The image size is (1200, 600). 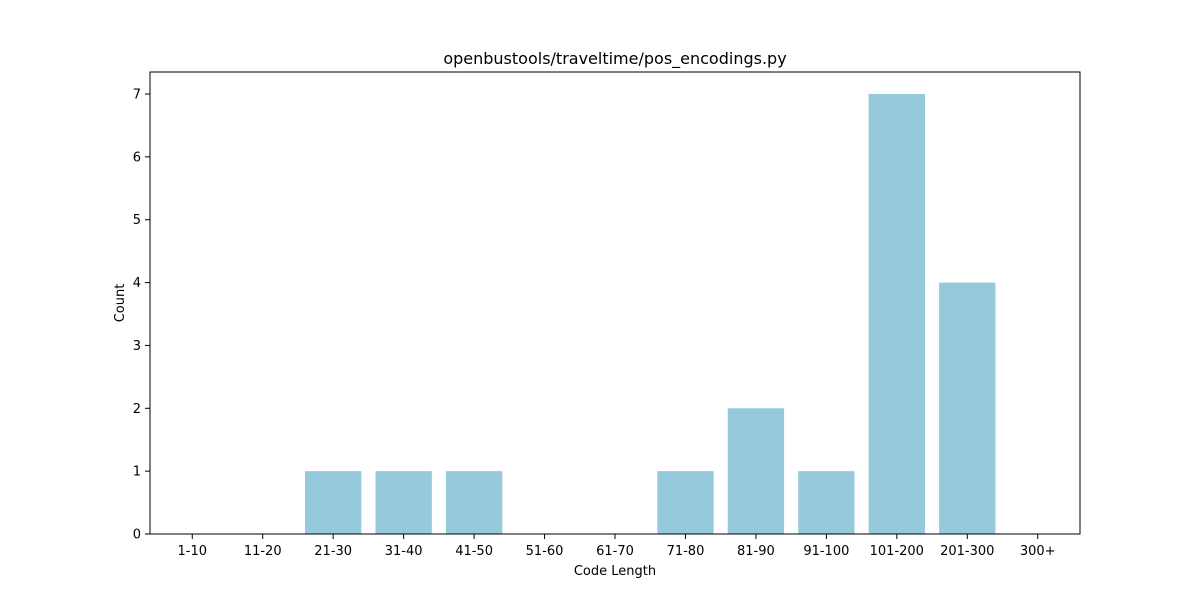 I want to click on y-tick-label: 4, so click(x=137, y=283).